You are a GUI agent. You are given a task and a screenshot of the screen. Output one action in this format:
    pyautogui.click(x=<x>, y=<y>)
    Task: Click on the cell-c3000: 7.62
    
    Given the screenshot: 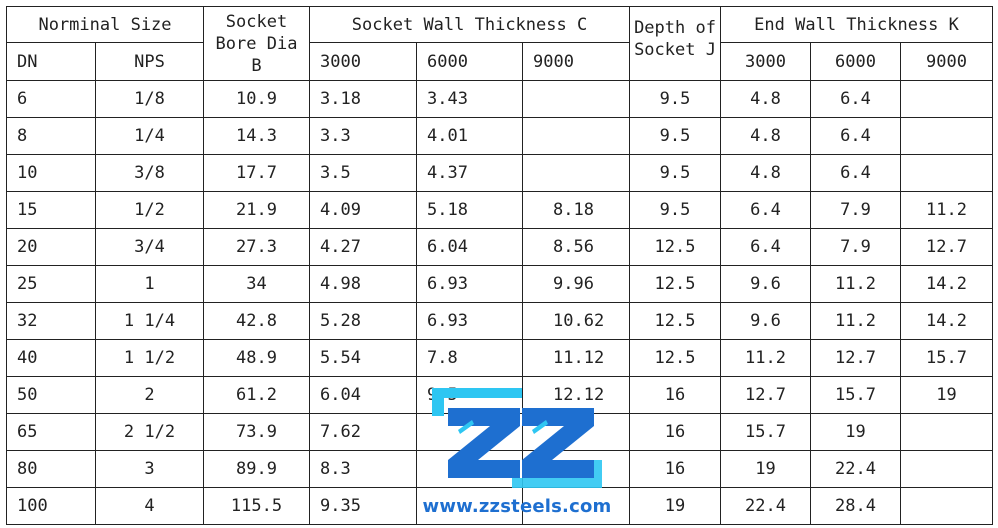 What is the action you would take?
    pyautogui.click(x=363, y=432)
    